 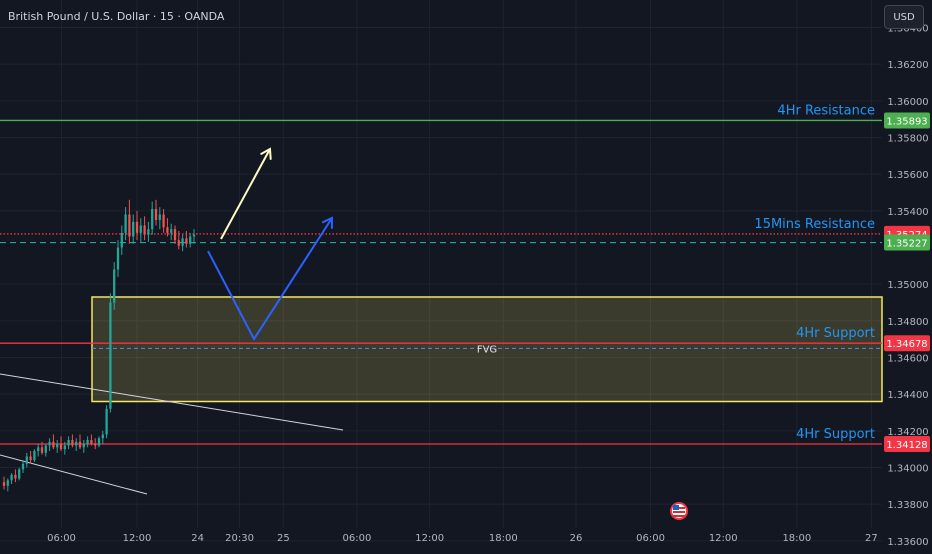 What do you see at coordinates (283, 538) in the screenshot?
I see `time-tick-label: 25` at bounding box center [283, 538].